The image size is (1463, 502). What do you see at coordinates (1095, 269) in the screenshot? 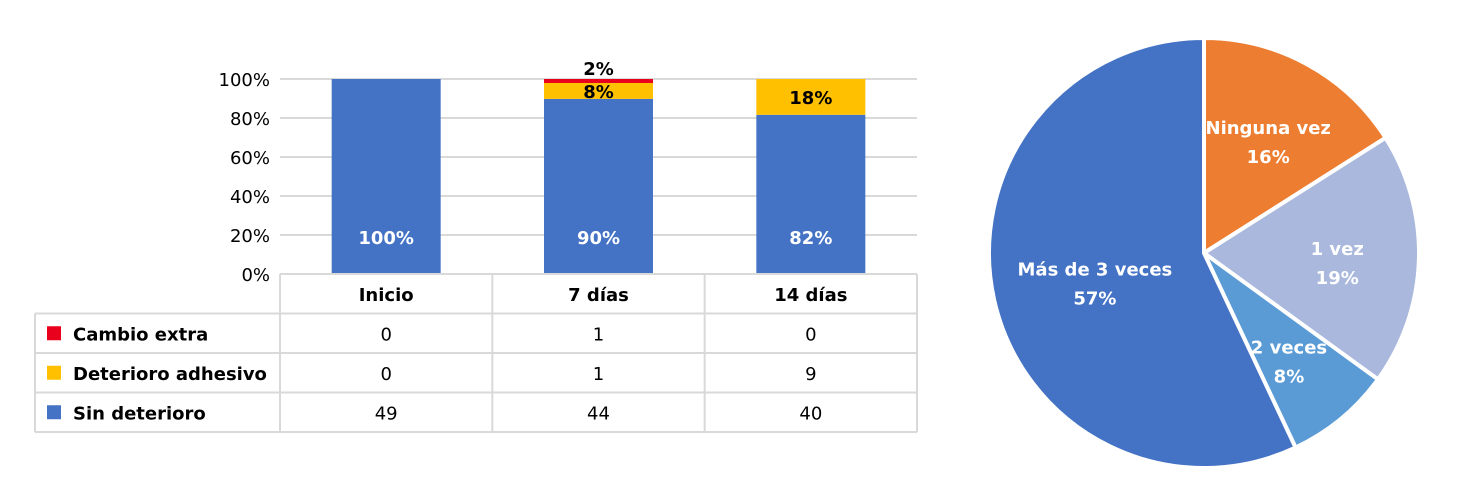
I see `slice-label: Más de 3 veces` at bounding box center [1095, 269].